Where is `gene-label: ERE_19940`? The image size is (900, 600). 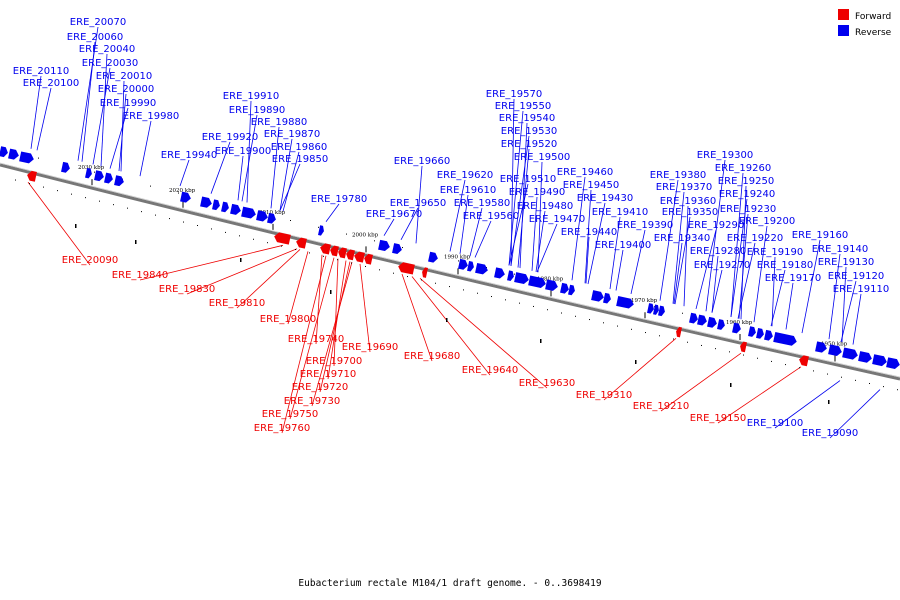
gene-label: ERE_19940 is located at coordinates (189, 155).